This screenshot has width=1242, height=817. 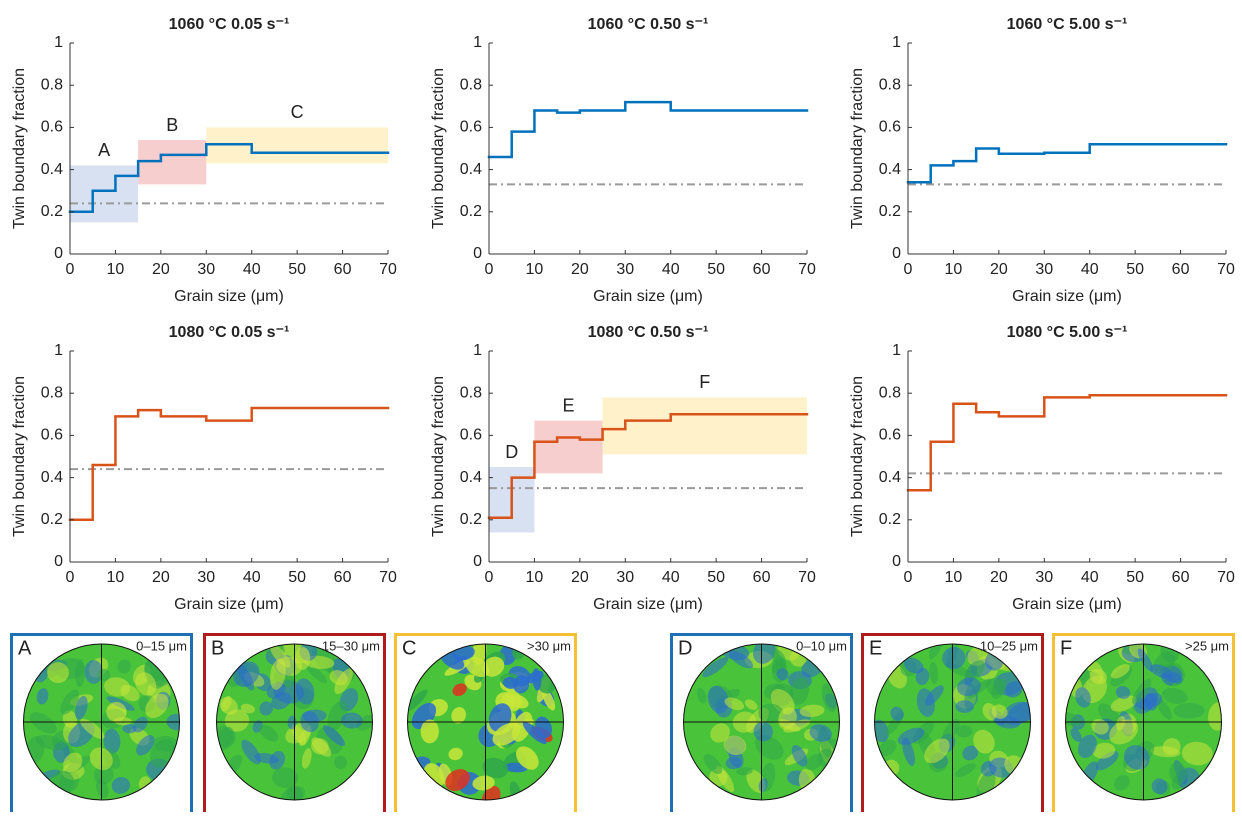 I want to click on y-tick-label: 0.4, so click(x=52, y=477).